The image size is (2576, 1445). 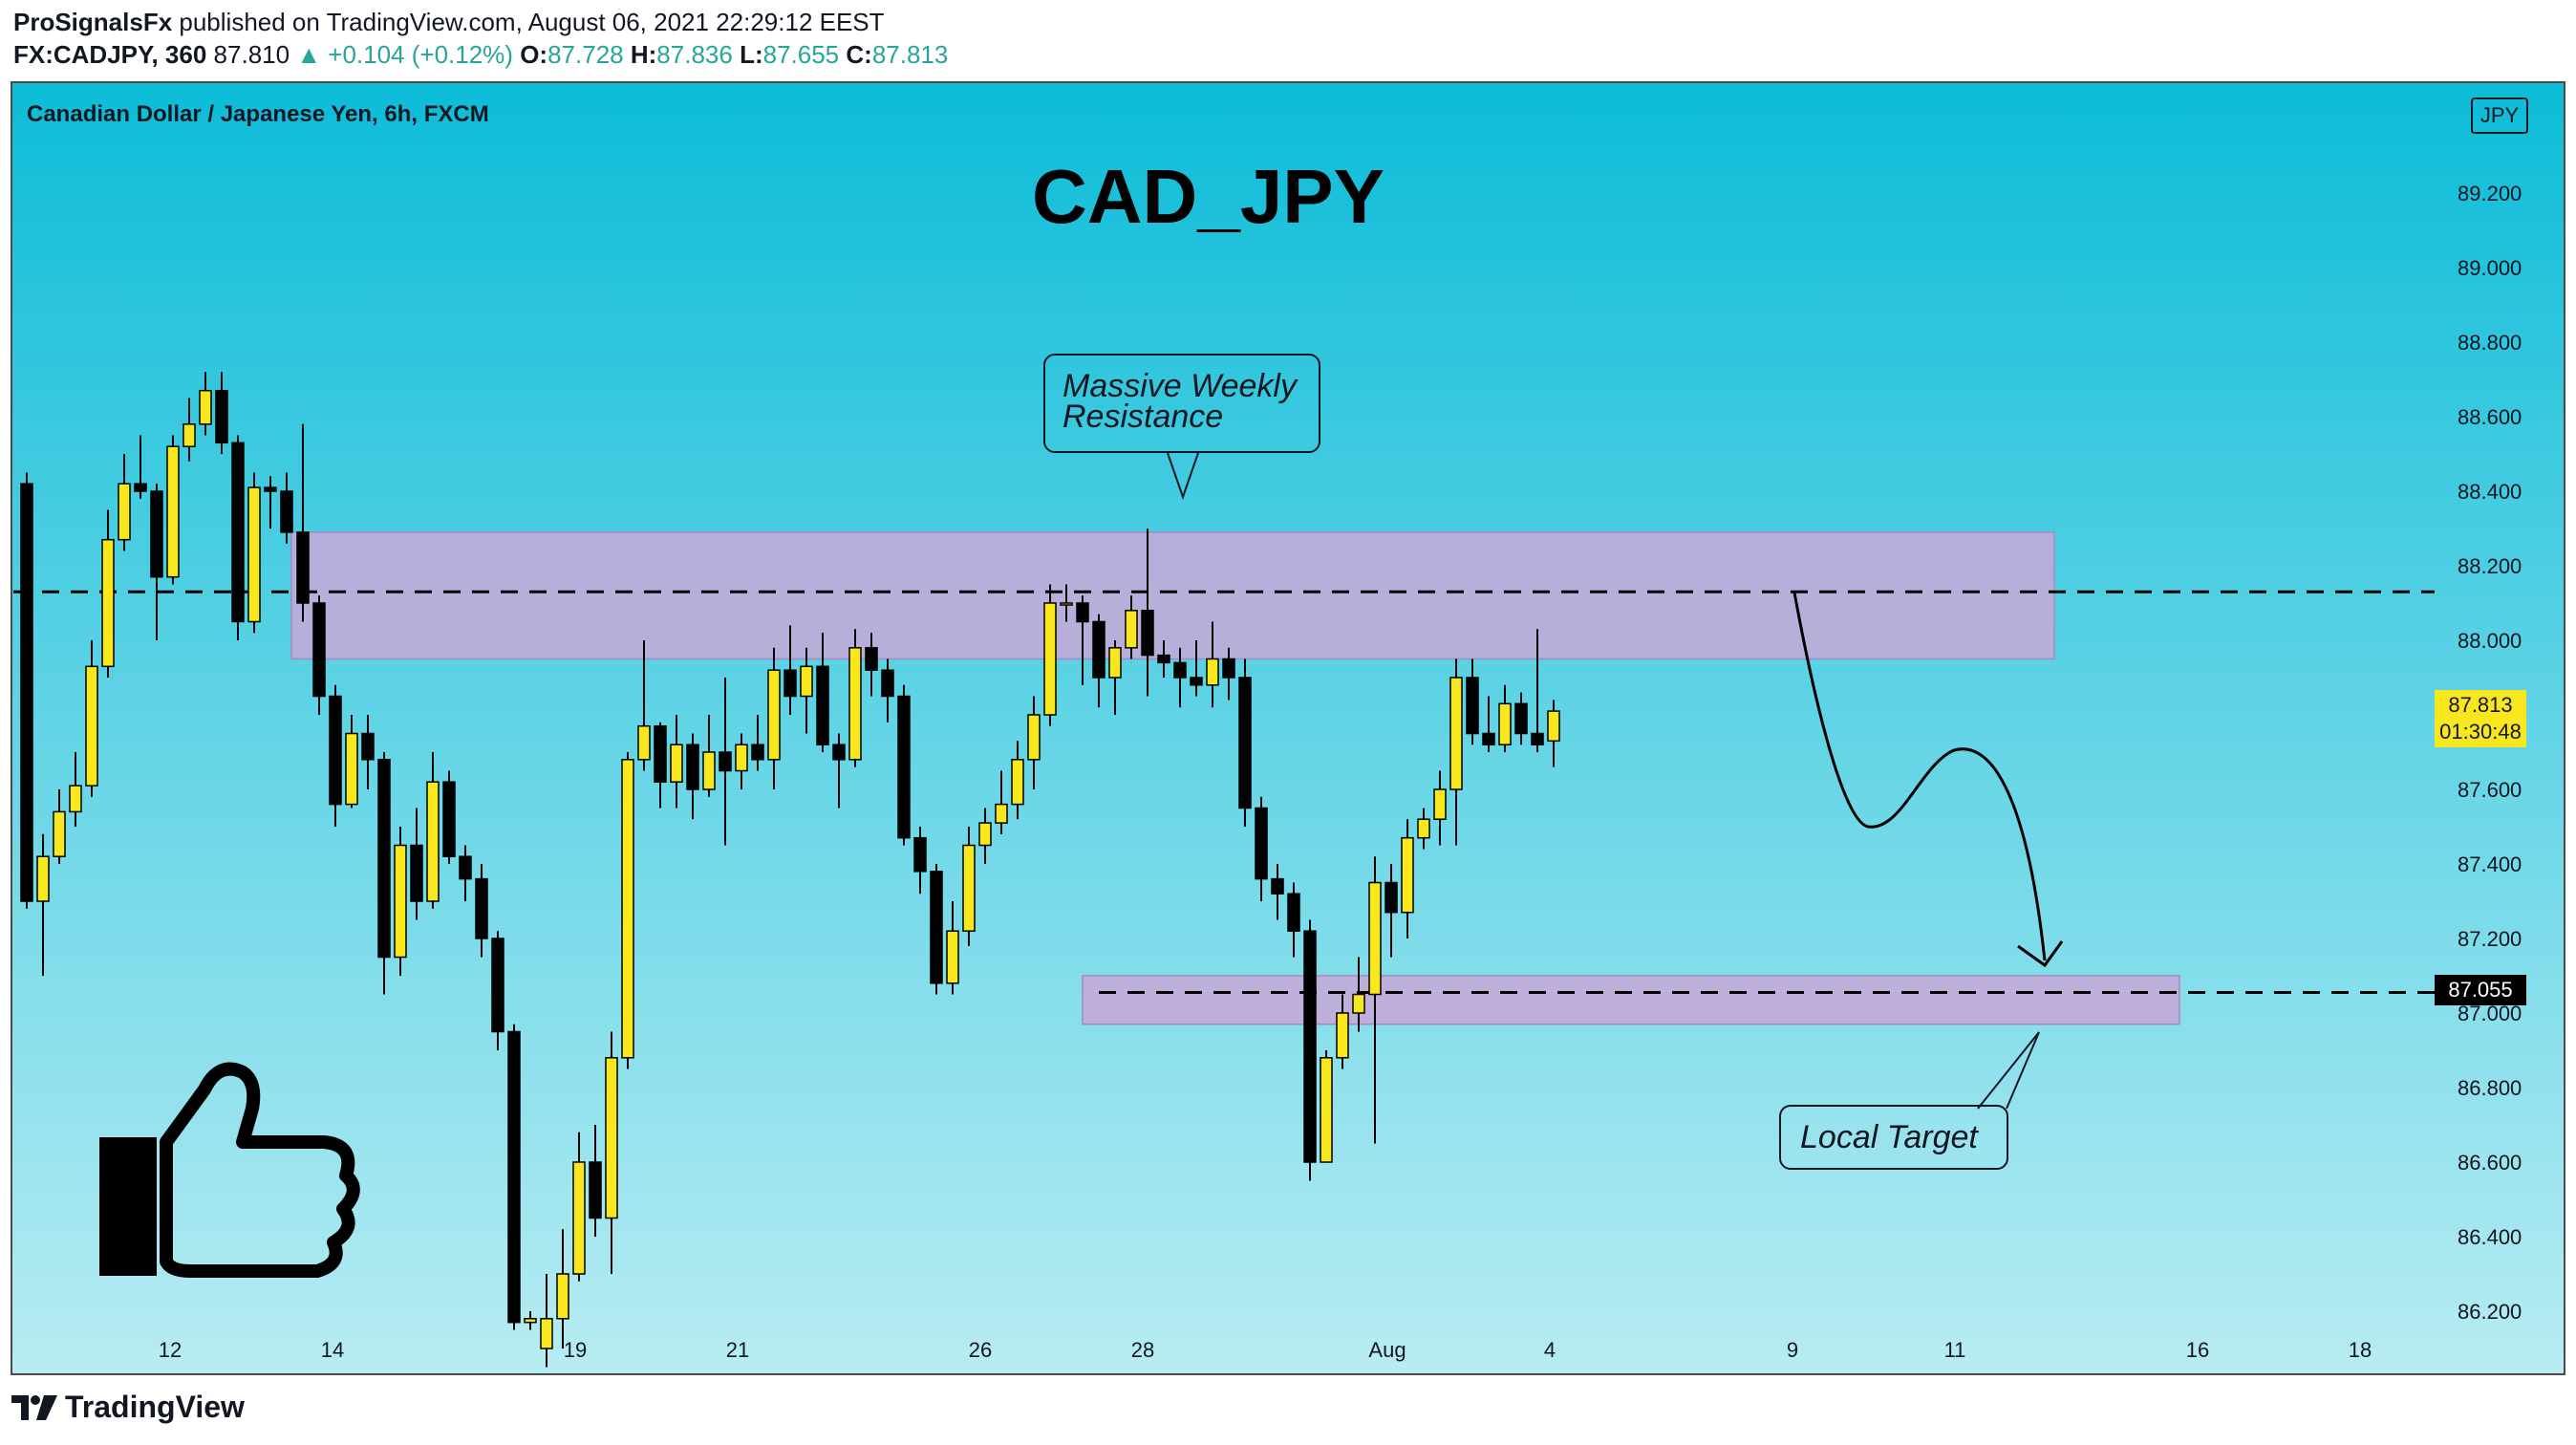 What do you see at coordinates (1143, 417) in the screenshot?
I see `resistance-callout-line2: Resistance` at bounding box center [1143, 417].